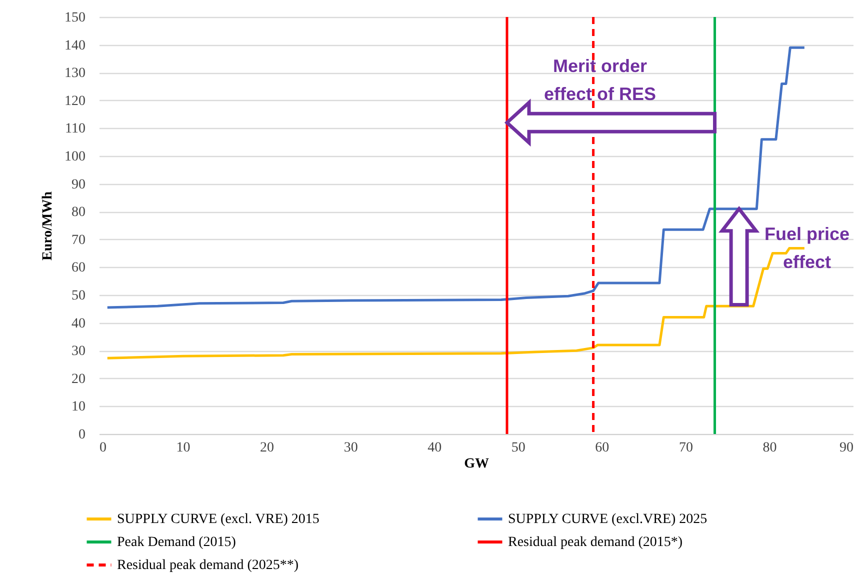 Image resolution: width=864 pixels, height=575 pixels. Describe the element at coordinates (600, 80) in the screenshot. I see `annotation: Merit order effect of RES` at that location.